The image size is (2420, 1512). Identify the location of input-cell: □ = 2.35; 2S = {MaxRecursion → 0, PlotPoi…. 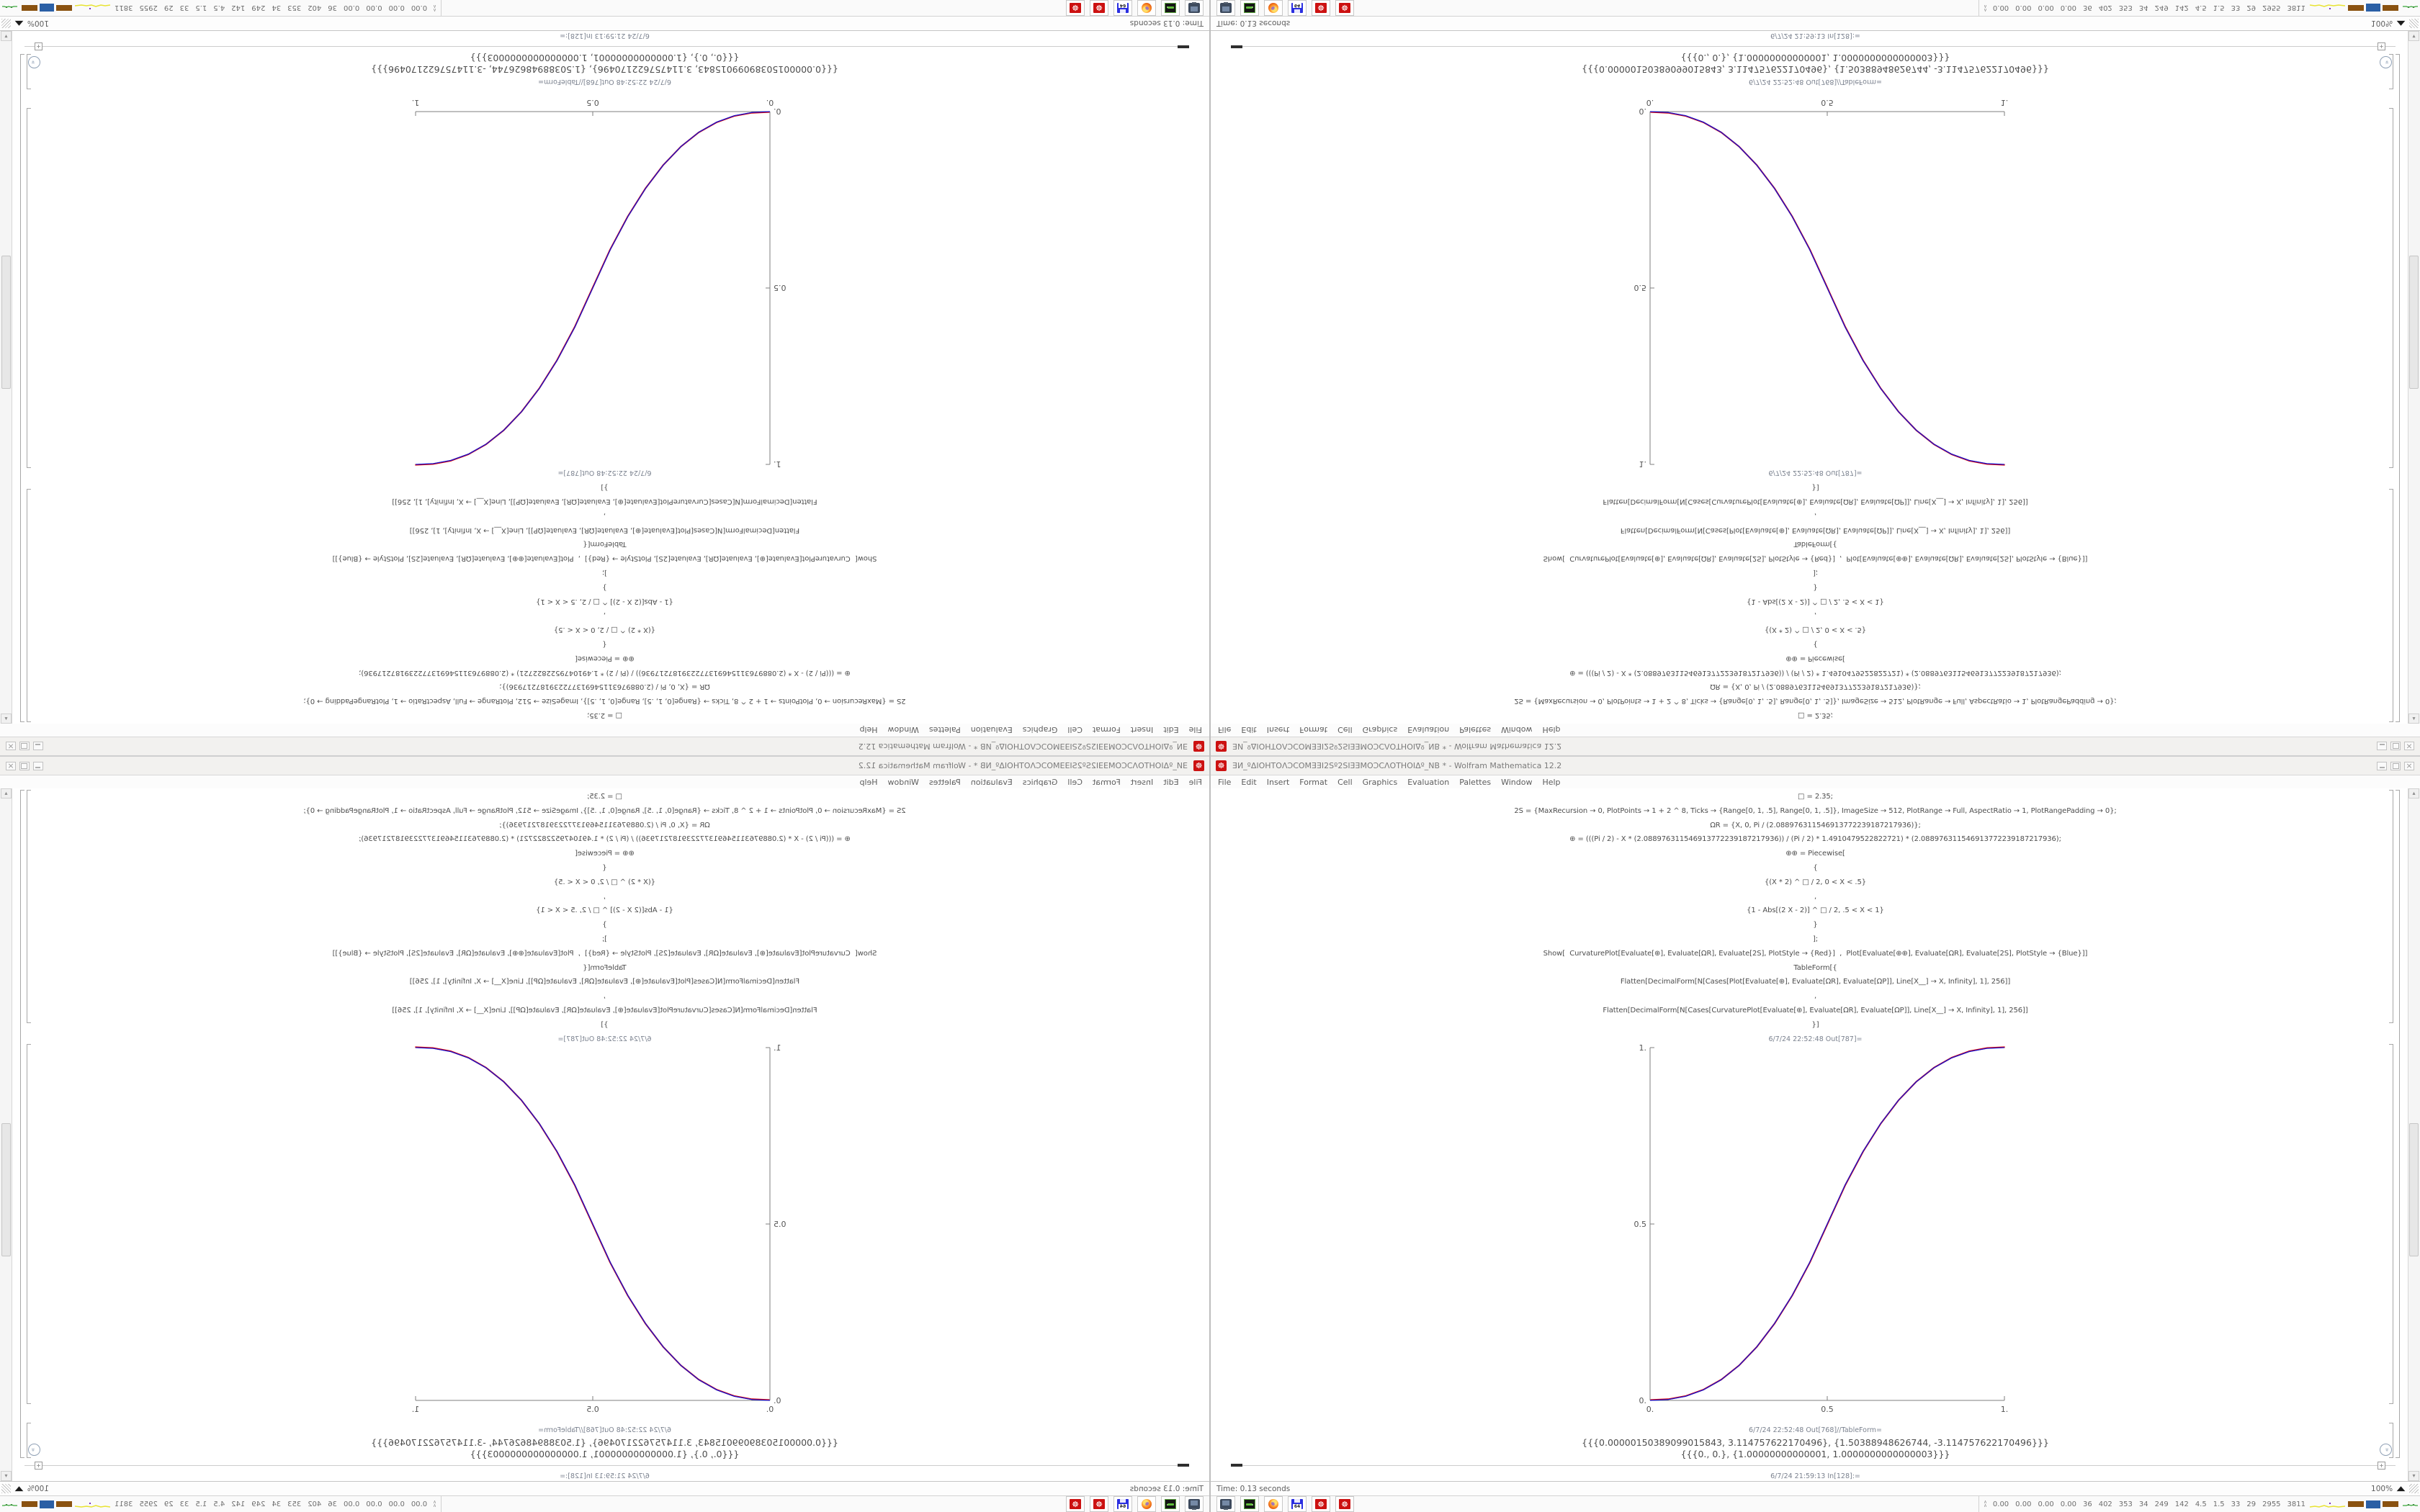
(1815, 602).